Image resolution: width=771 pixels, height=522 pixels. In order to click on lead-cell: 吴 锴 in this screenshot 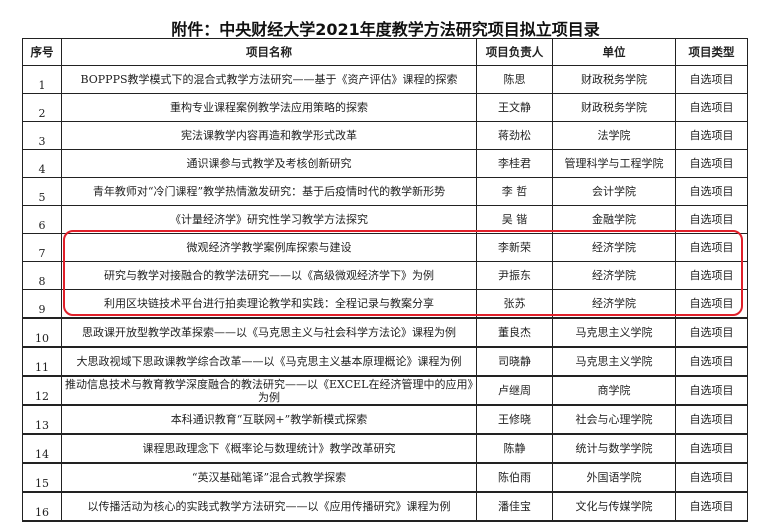, I will do `click(514, 219)`.